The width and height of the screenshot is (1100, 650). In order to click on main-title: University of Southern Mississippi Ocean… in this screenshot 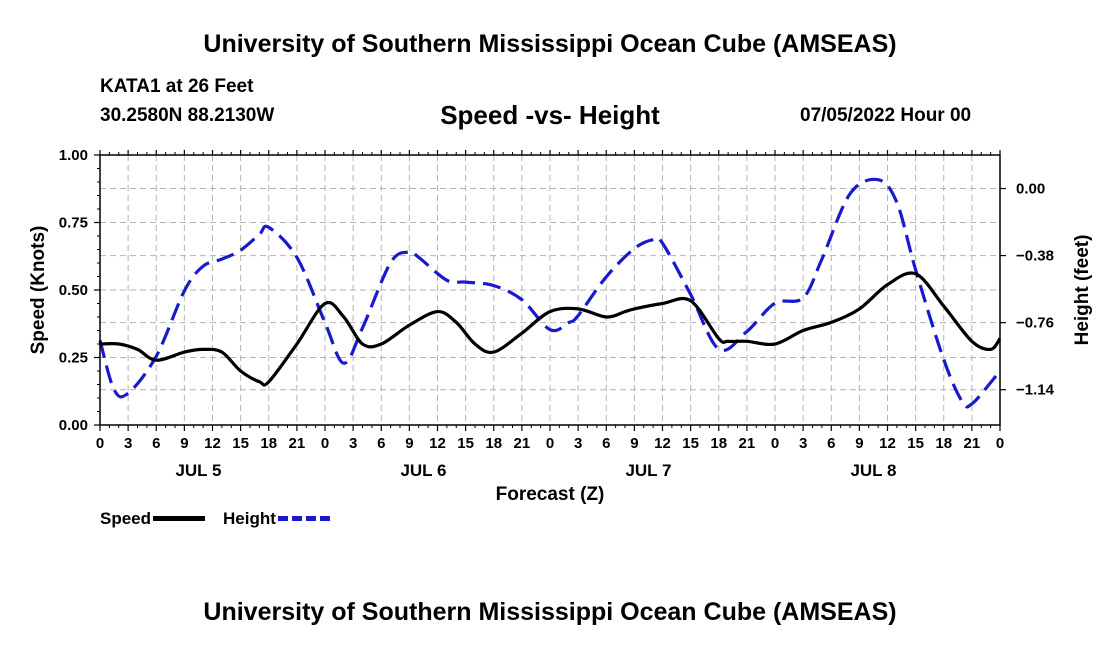, I will do `click(550, 44)`.